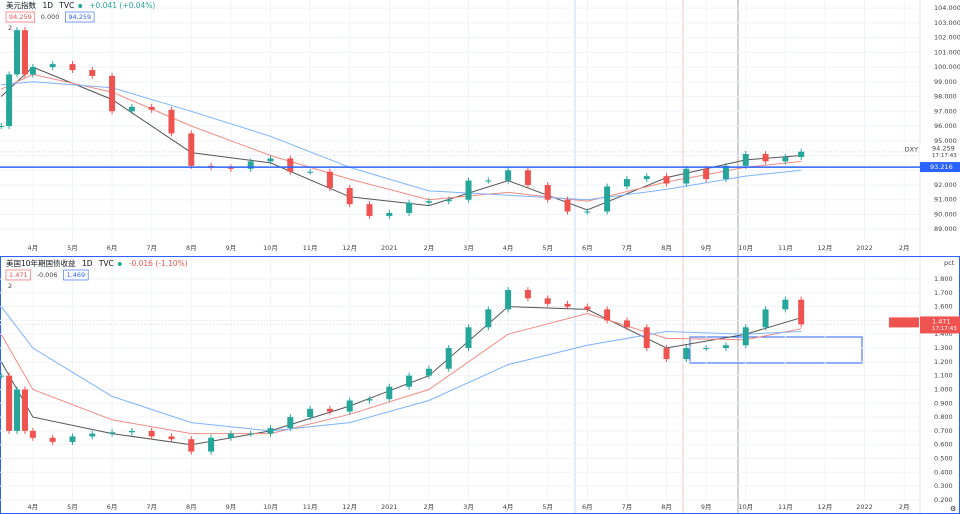  Describe the element at coordinates (776, 350) in the screenshot. I see `drawn-rectangle` at that location.